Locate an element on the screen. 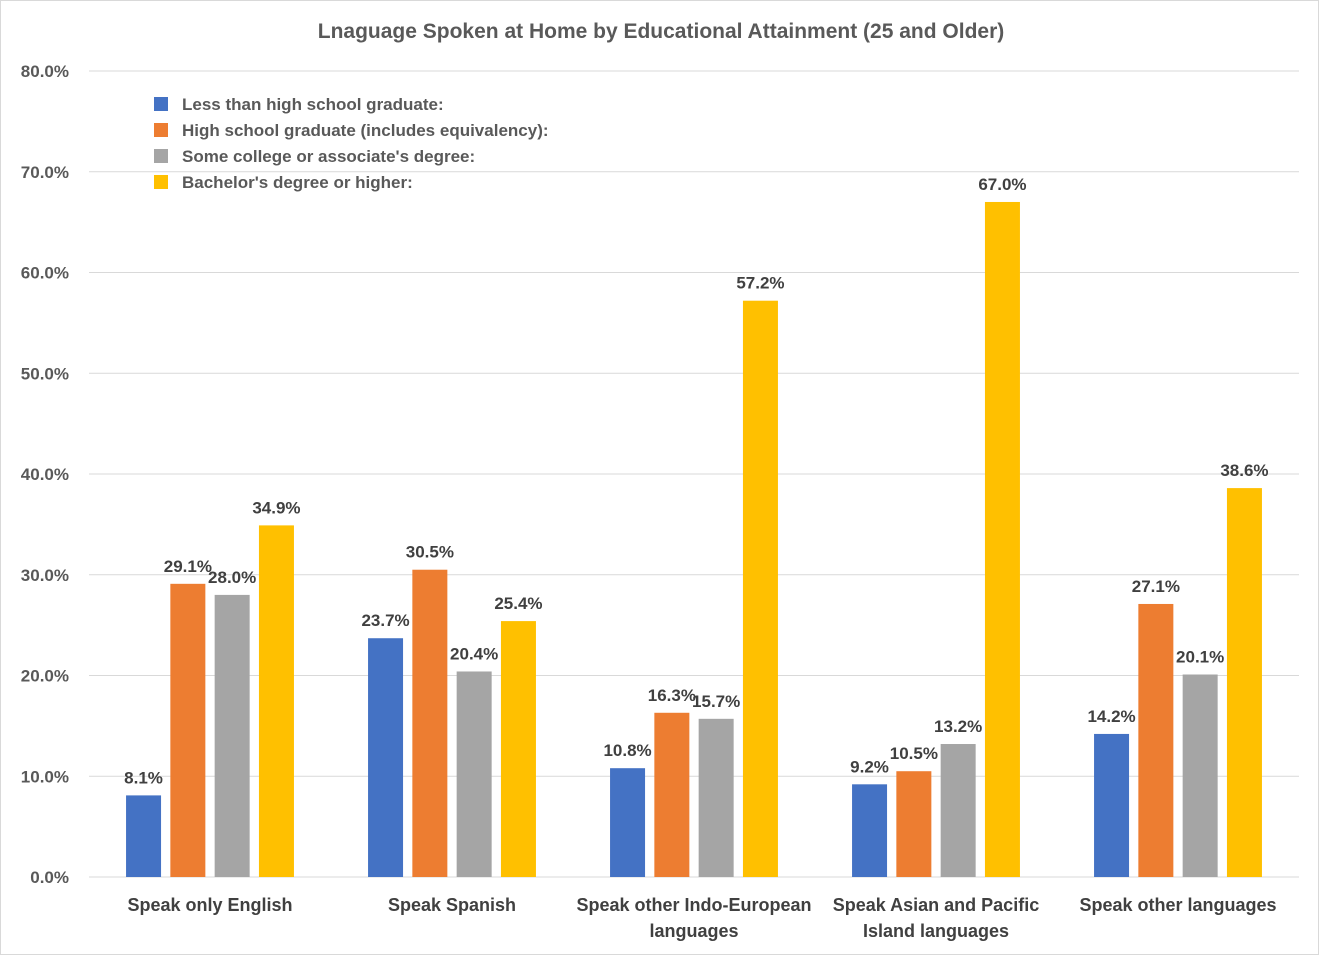 The height and width of the screenshot is (956, 1319). data-label: 25.4% is located at coordinates (518, 603).